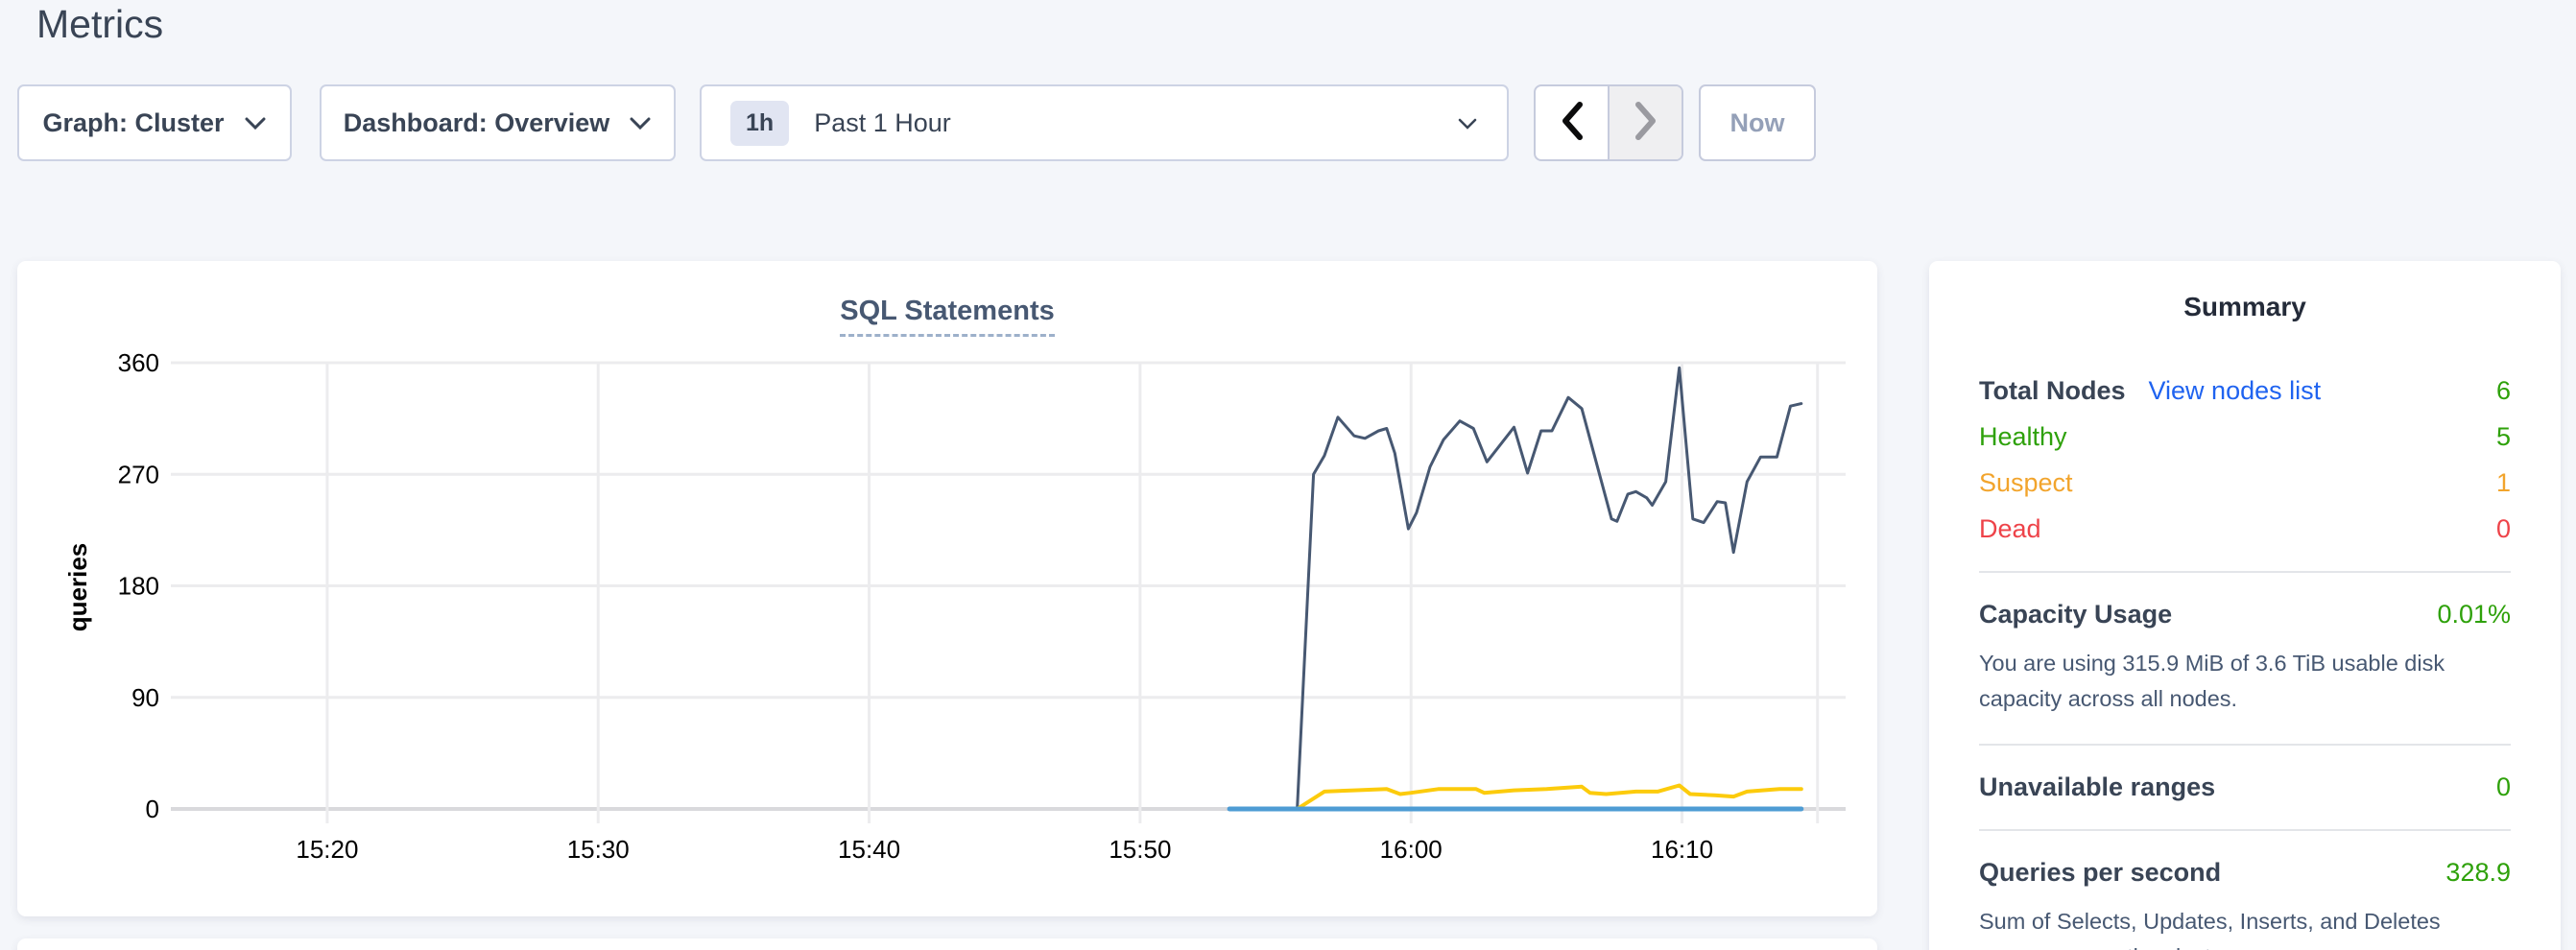  Describe the element at coordinates (1515, 797) in the screenshot. I see `series-updates` at that location.